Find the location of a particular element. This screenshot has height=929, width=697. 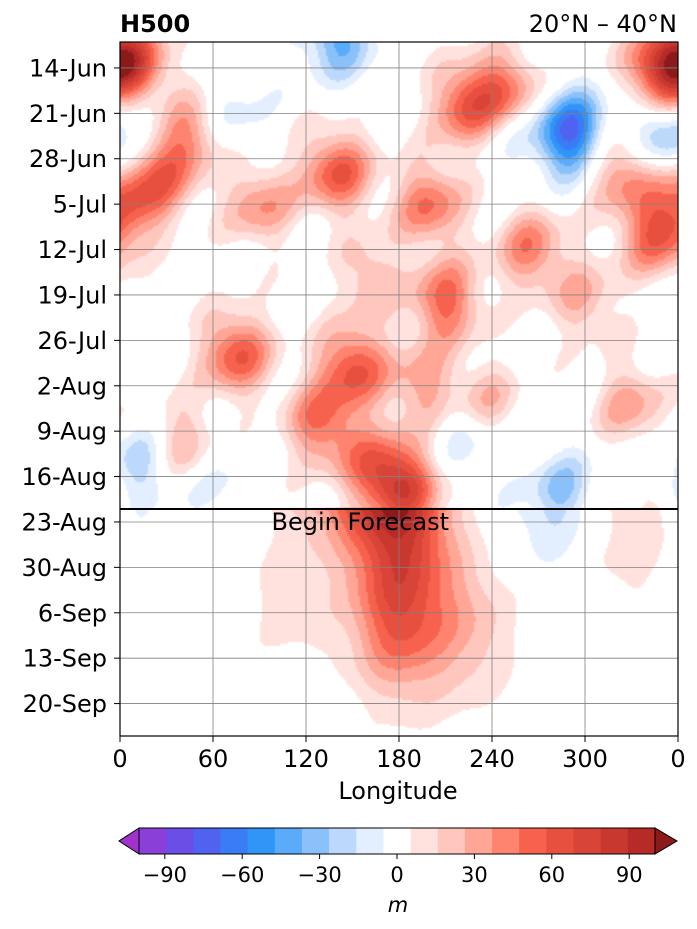

y-tick-label-11: 30-Aug is located at coordinates (64, 568).